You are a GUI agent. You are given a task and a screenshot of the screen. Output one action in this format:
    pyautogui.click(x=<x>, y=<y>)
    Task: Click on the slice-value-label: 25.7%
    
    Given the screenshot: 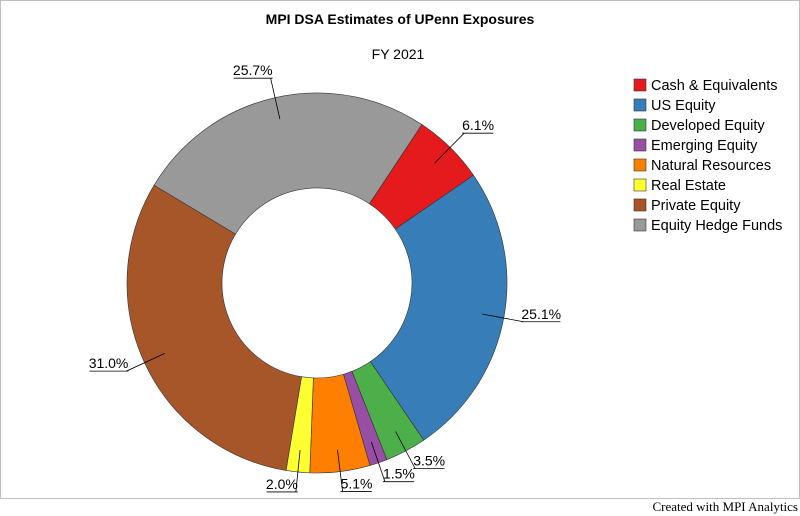 What is the action you would take?
    pyautogui.click(x=253, y=70)
    